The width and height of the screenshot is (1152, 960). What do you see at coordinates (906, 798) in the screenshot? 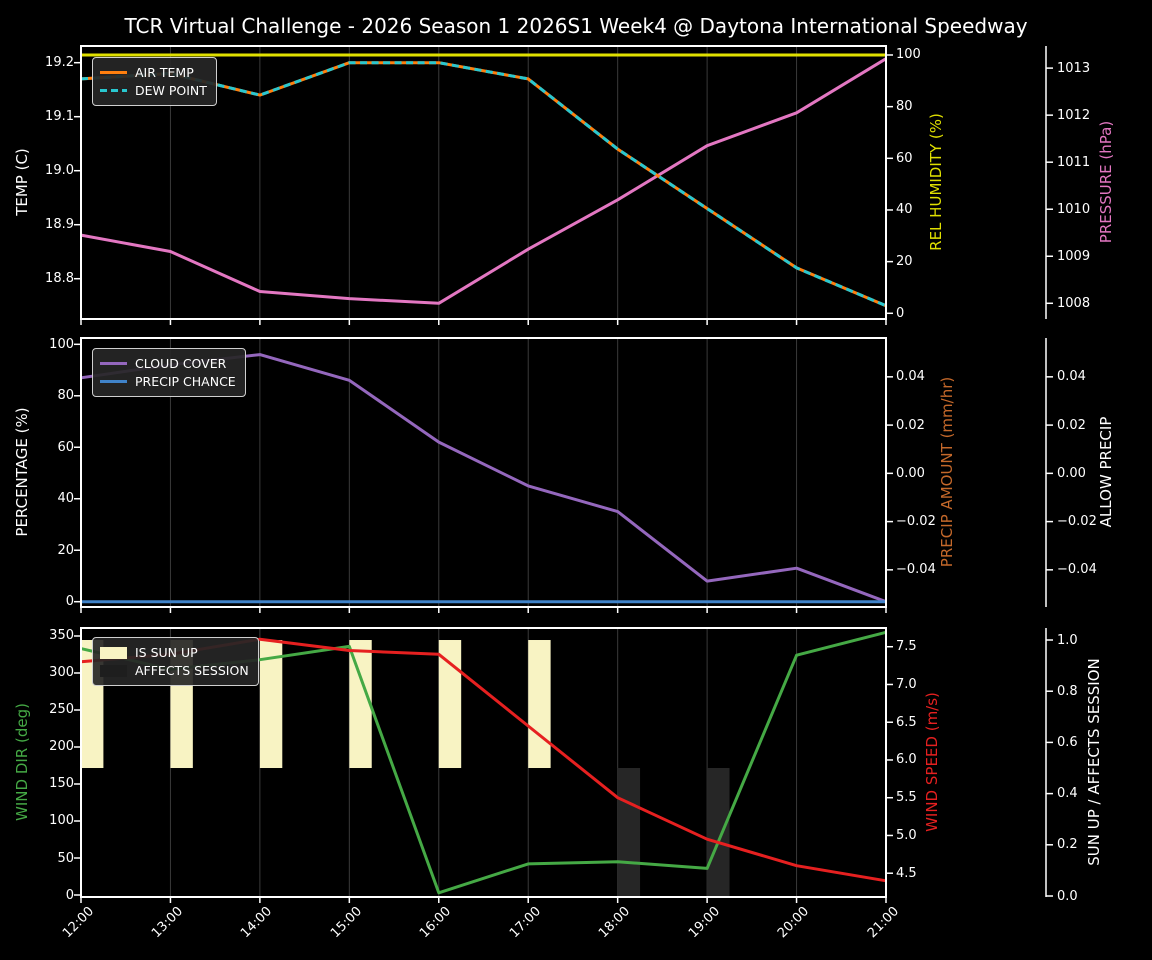
I see `y-tick-label: 5.5` at bounding box center [906, 798].